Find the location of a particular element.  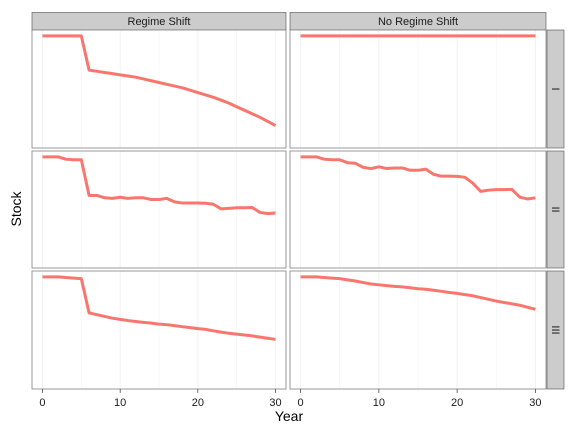

panel-border-no-regime-shift-row-iii is located at coordinates (418, 330).